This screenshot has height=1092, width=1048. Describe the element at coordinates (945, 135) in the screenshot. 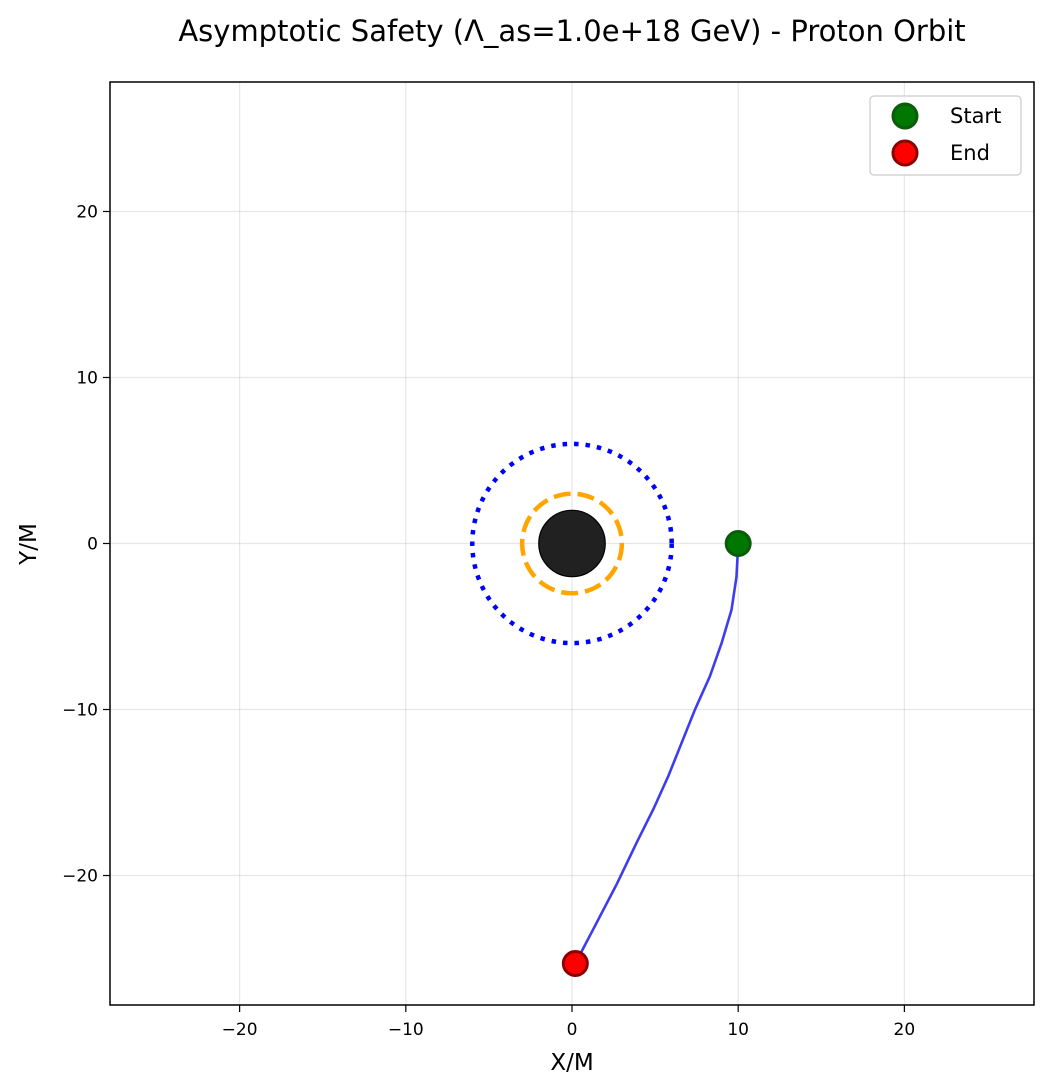

I see `legend: Start End` at that location.